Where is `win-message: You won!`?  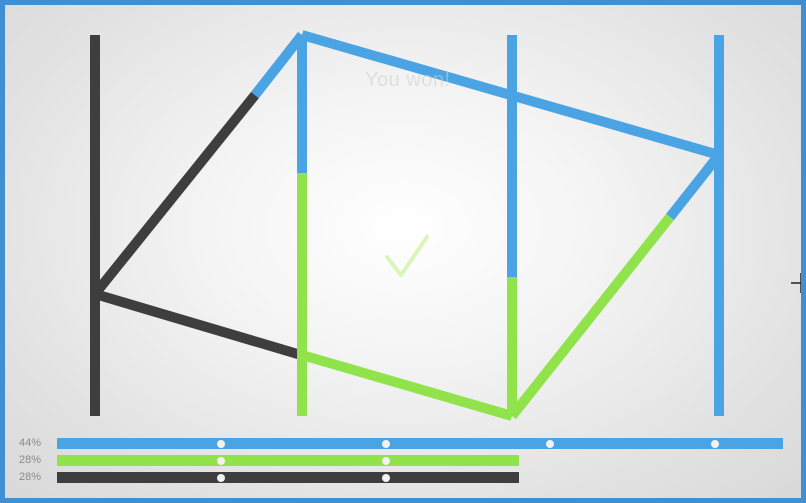
win-message: You won! is located at coordinates (408, 80).